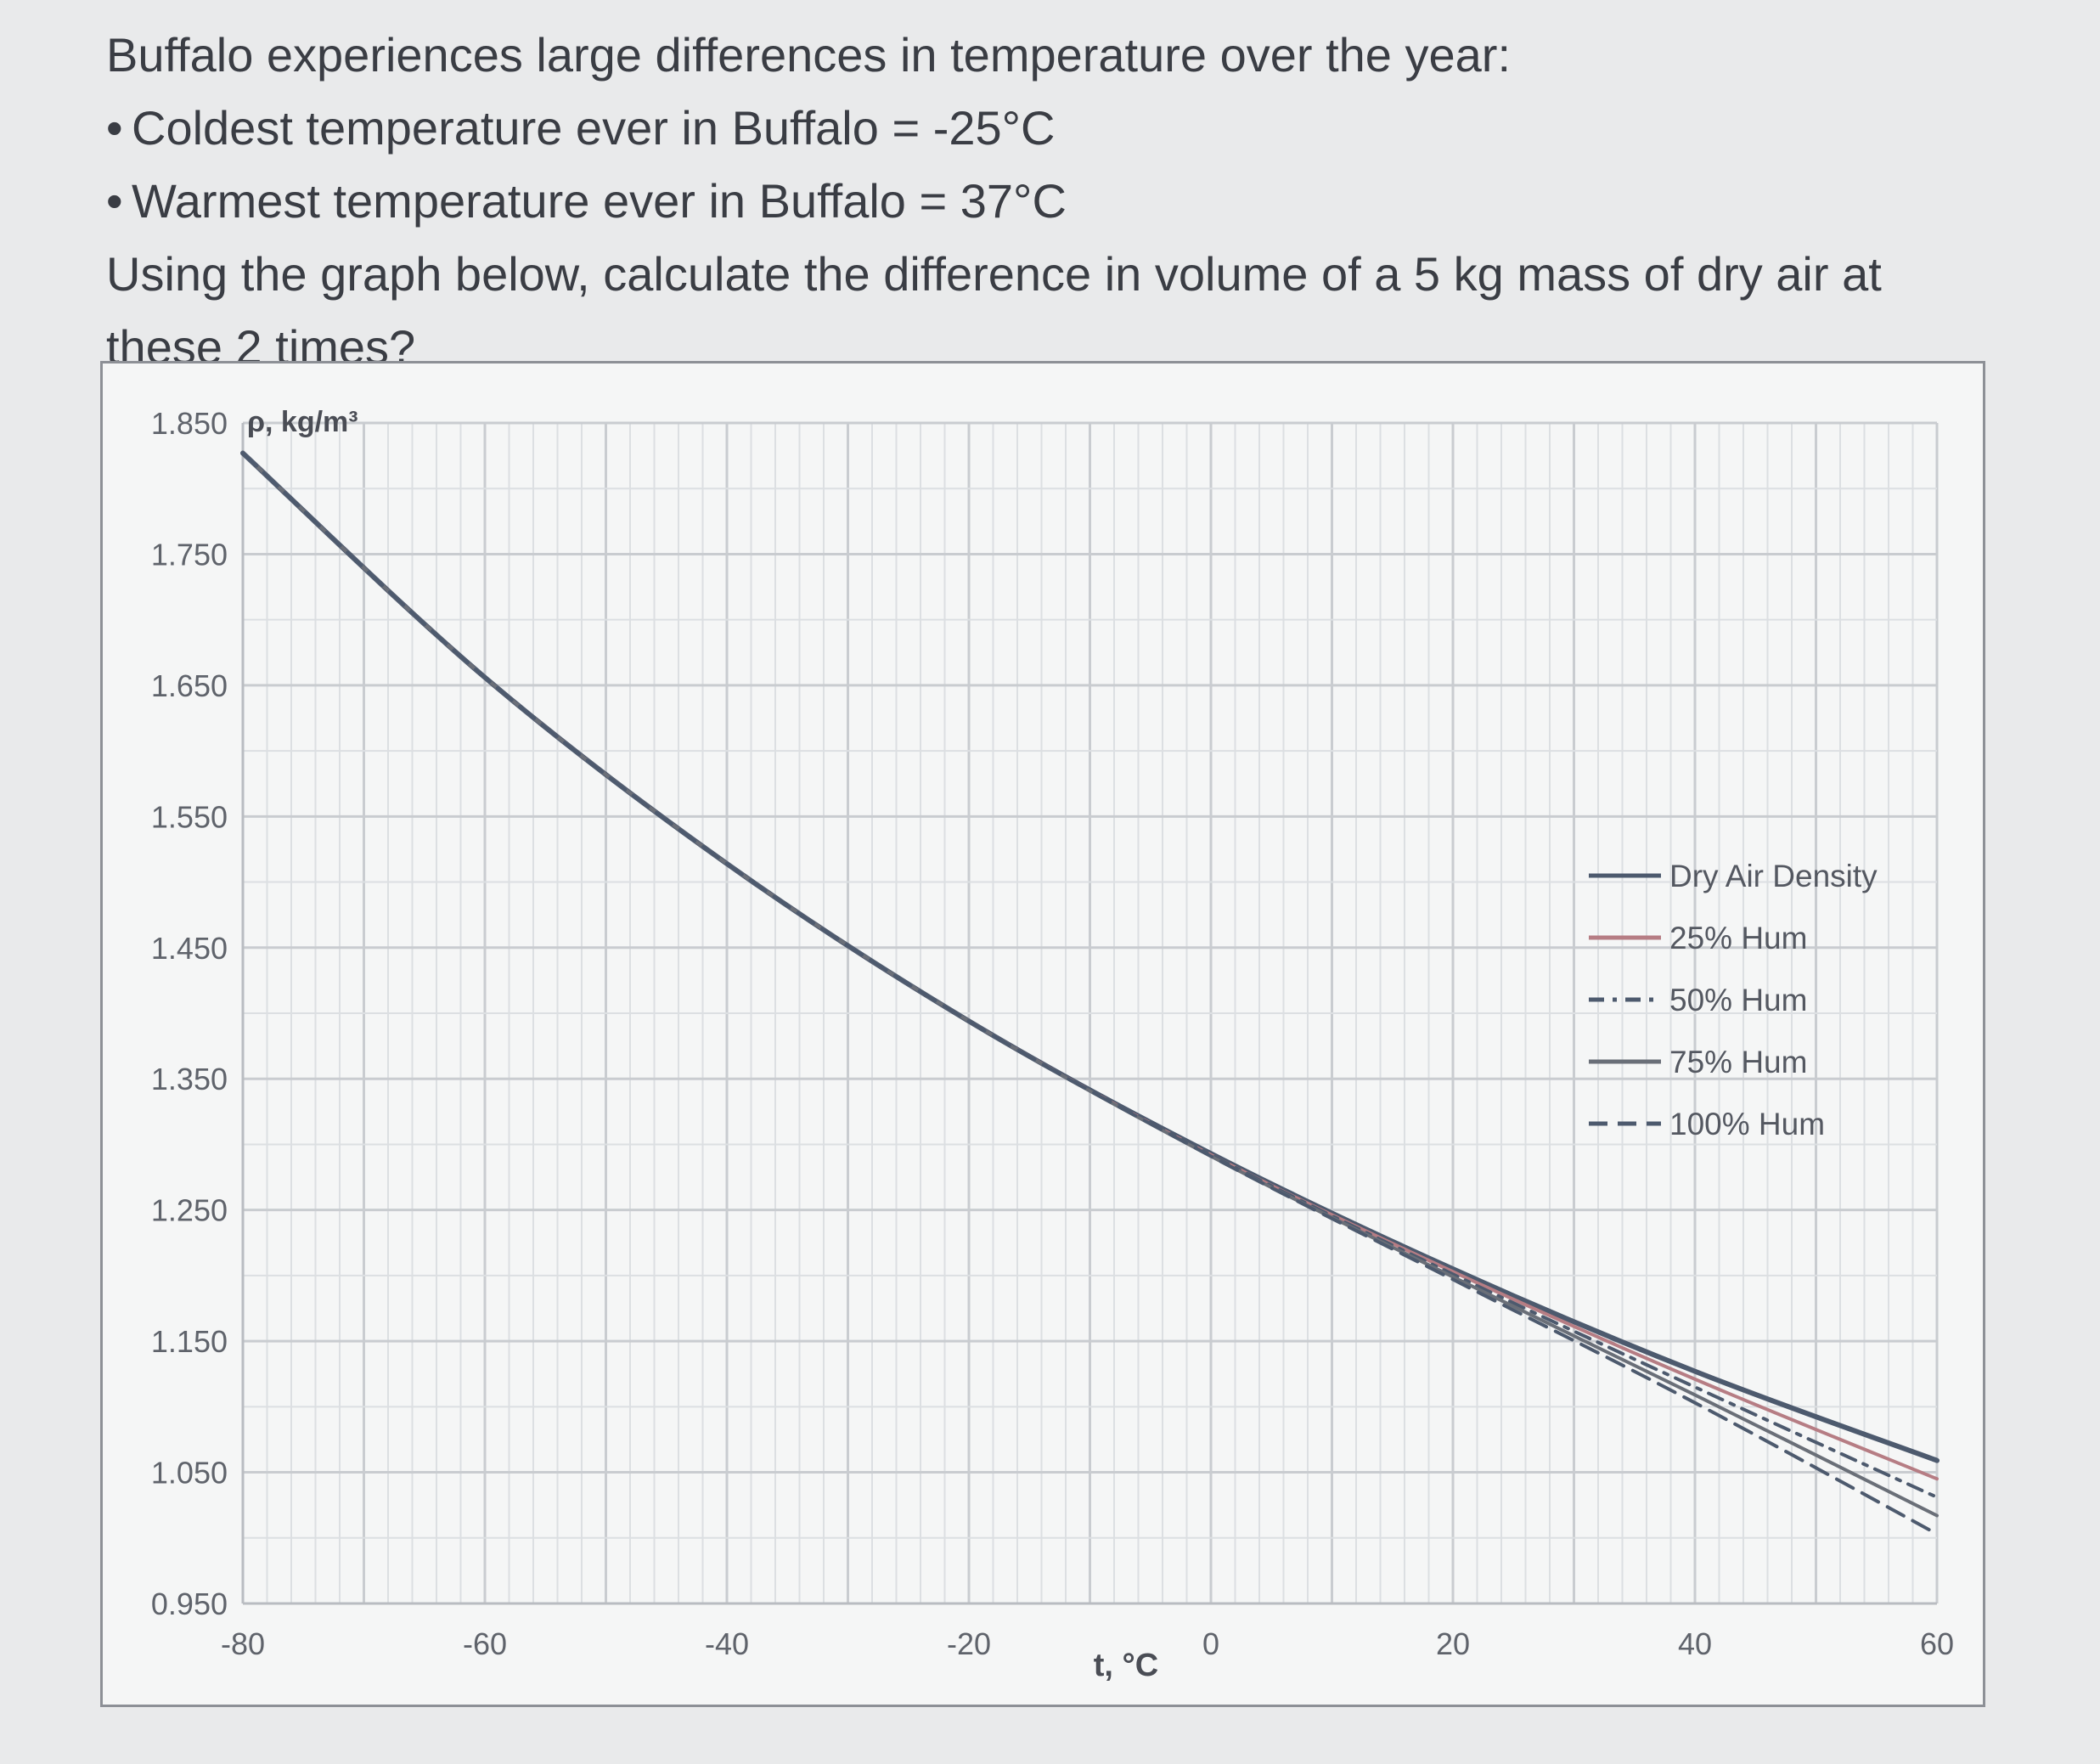 This screenshot has height=1764, width=2100. Describe the element at coordinates (1738, 938) in the screenshot. I see `legend-label: 25% Hum` at that location.